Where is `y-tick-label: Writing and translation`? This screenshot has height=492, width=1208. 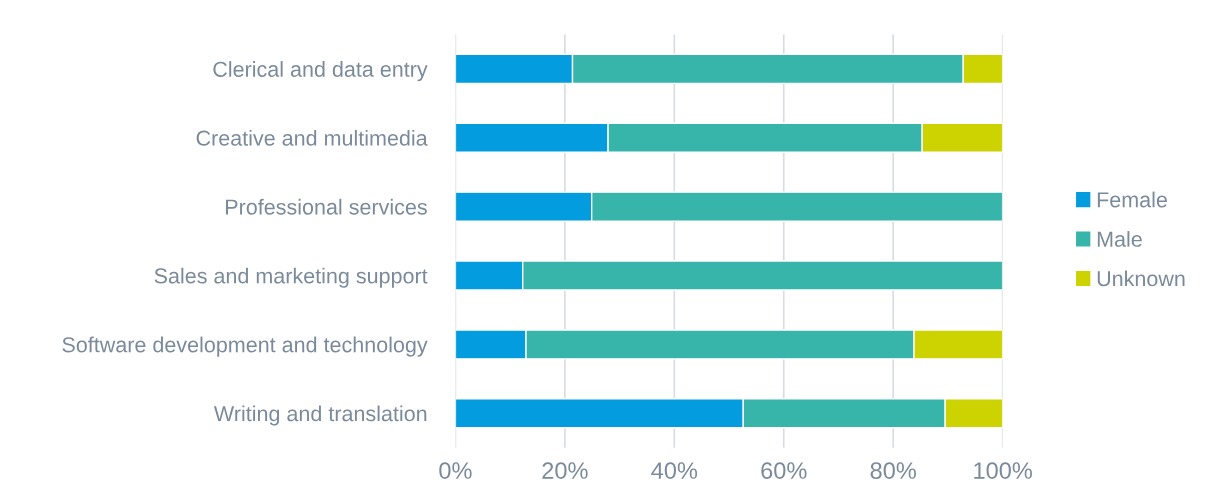
y-tick-label: Writing and translation is located at coordinates (320, 415).